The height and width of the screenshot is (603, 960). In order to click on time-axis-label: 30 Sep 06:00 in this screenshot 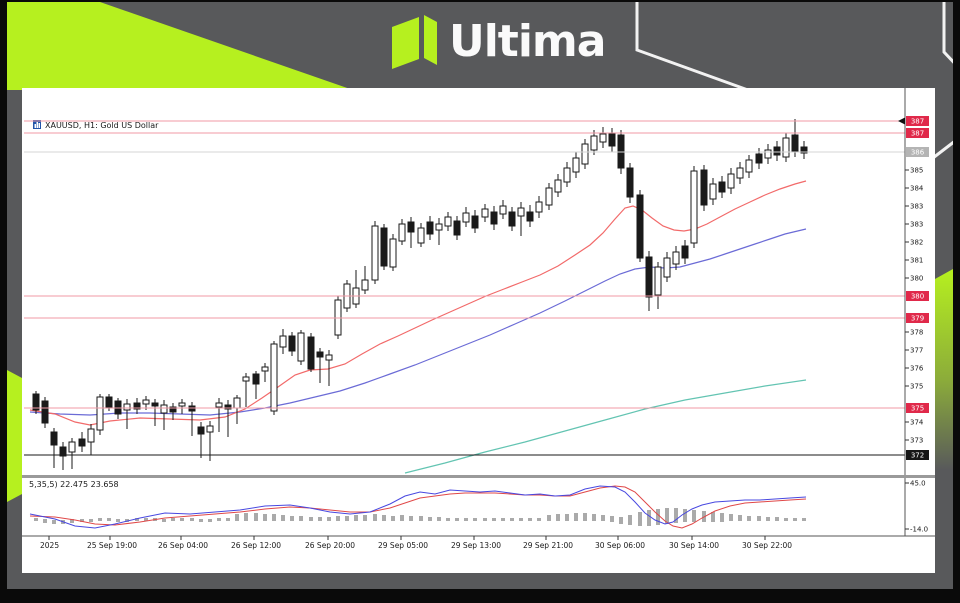, I will do `click(620, 545)`.